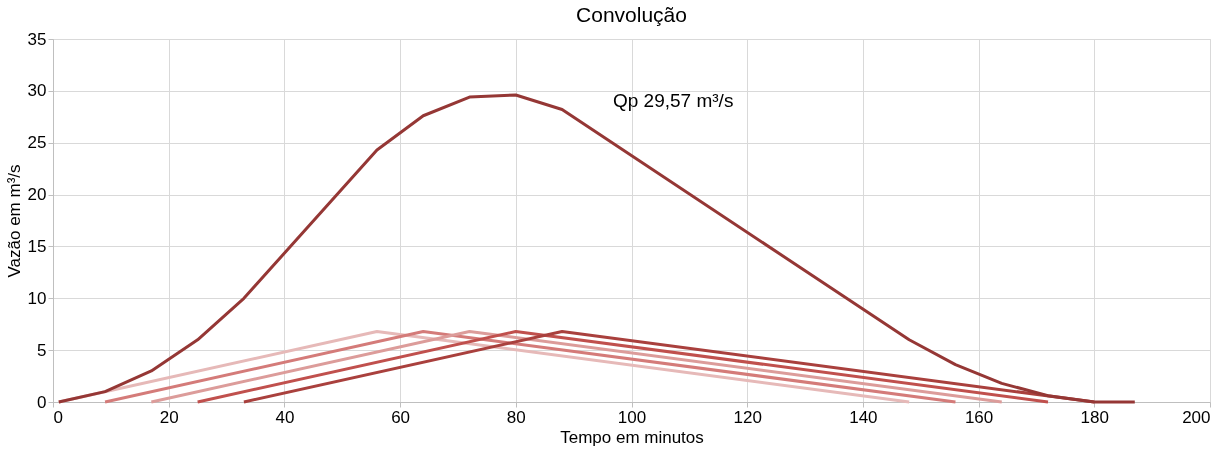 The width and height of the screenshot is (1216, 458). I want to click on x-tick-label: 100, so click(632, 417).